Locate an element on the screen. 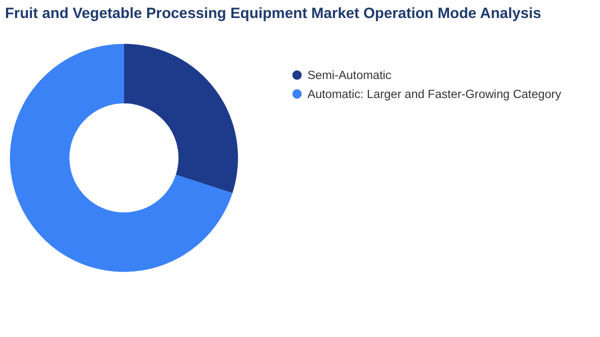 This screenshot has height=337, width=600. legend-label: Automatic: Larger and Faster-Growing Category is located at coordinates (434, 93).